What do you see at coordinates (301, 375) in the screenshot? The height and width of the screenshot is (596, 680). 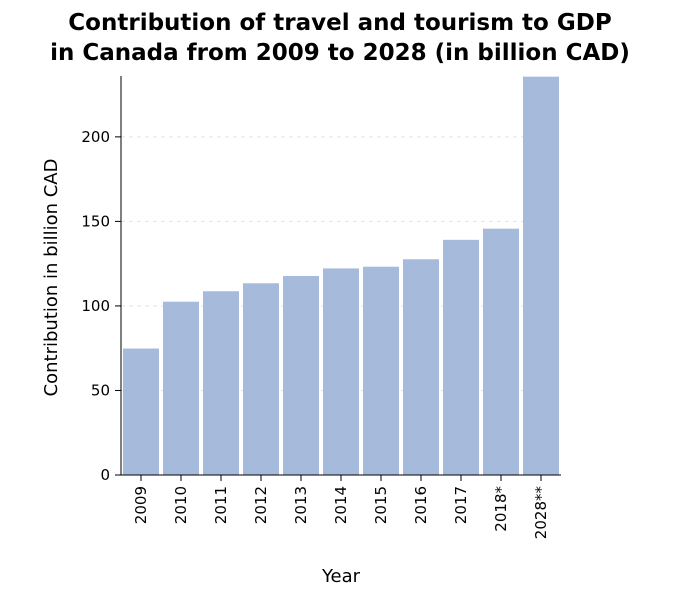 I see `bar-2013` at bounding box center [301, 375].